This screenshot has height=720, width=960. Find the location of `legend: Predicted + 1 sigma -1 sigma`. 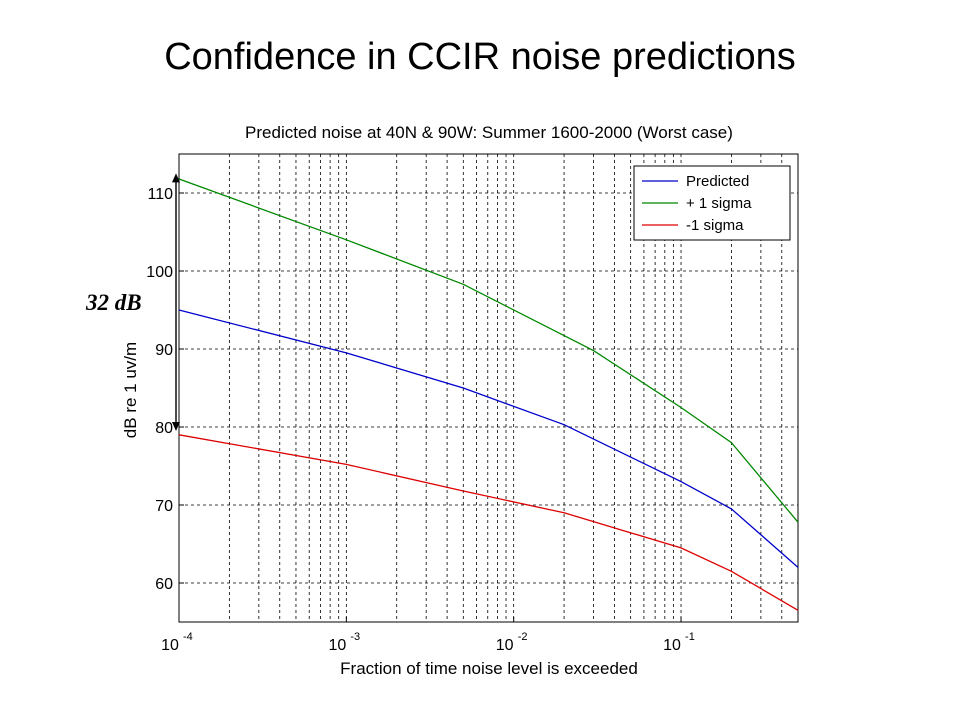

legend: Predicted + 1 sigma -1 sigma is located at coordinates (712, 203).